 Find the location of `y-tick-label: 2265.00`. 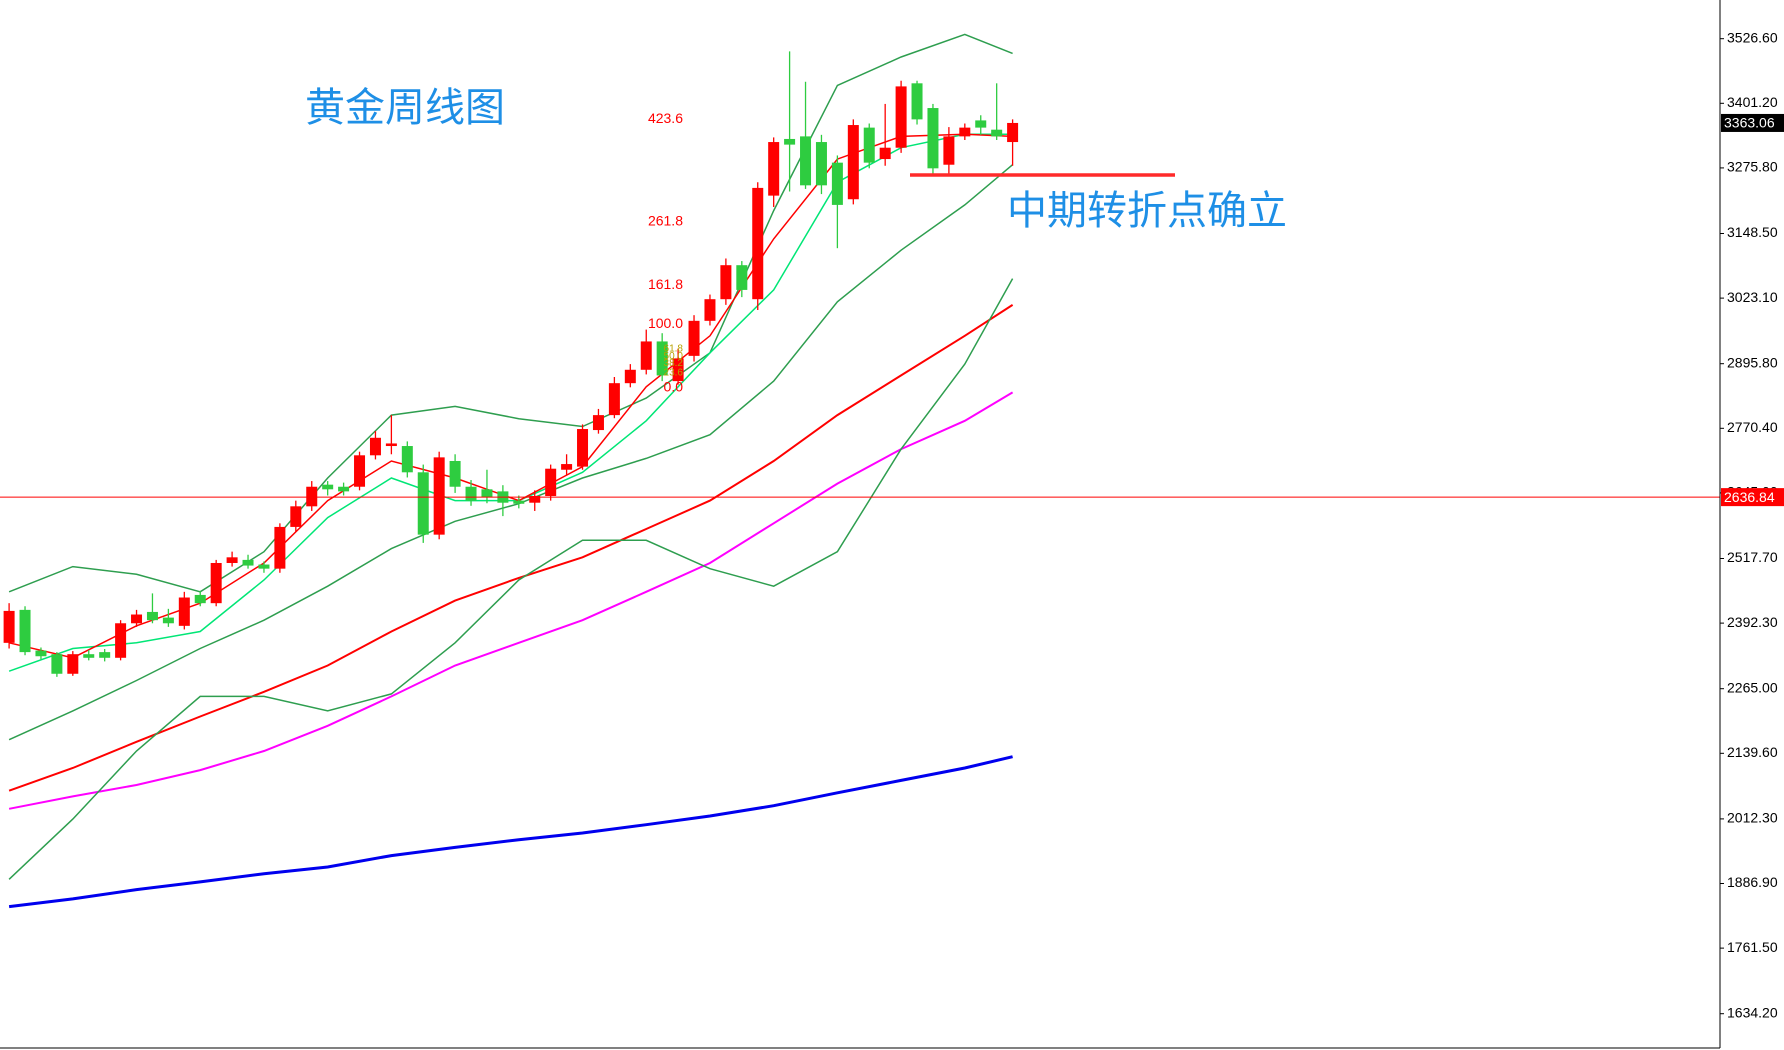

y-tick-label: 2265.00 is located at coordinates (1752, 687).